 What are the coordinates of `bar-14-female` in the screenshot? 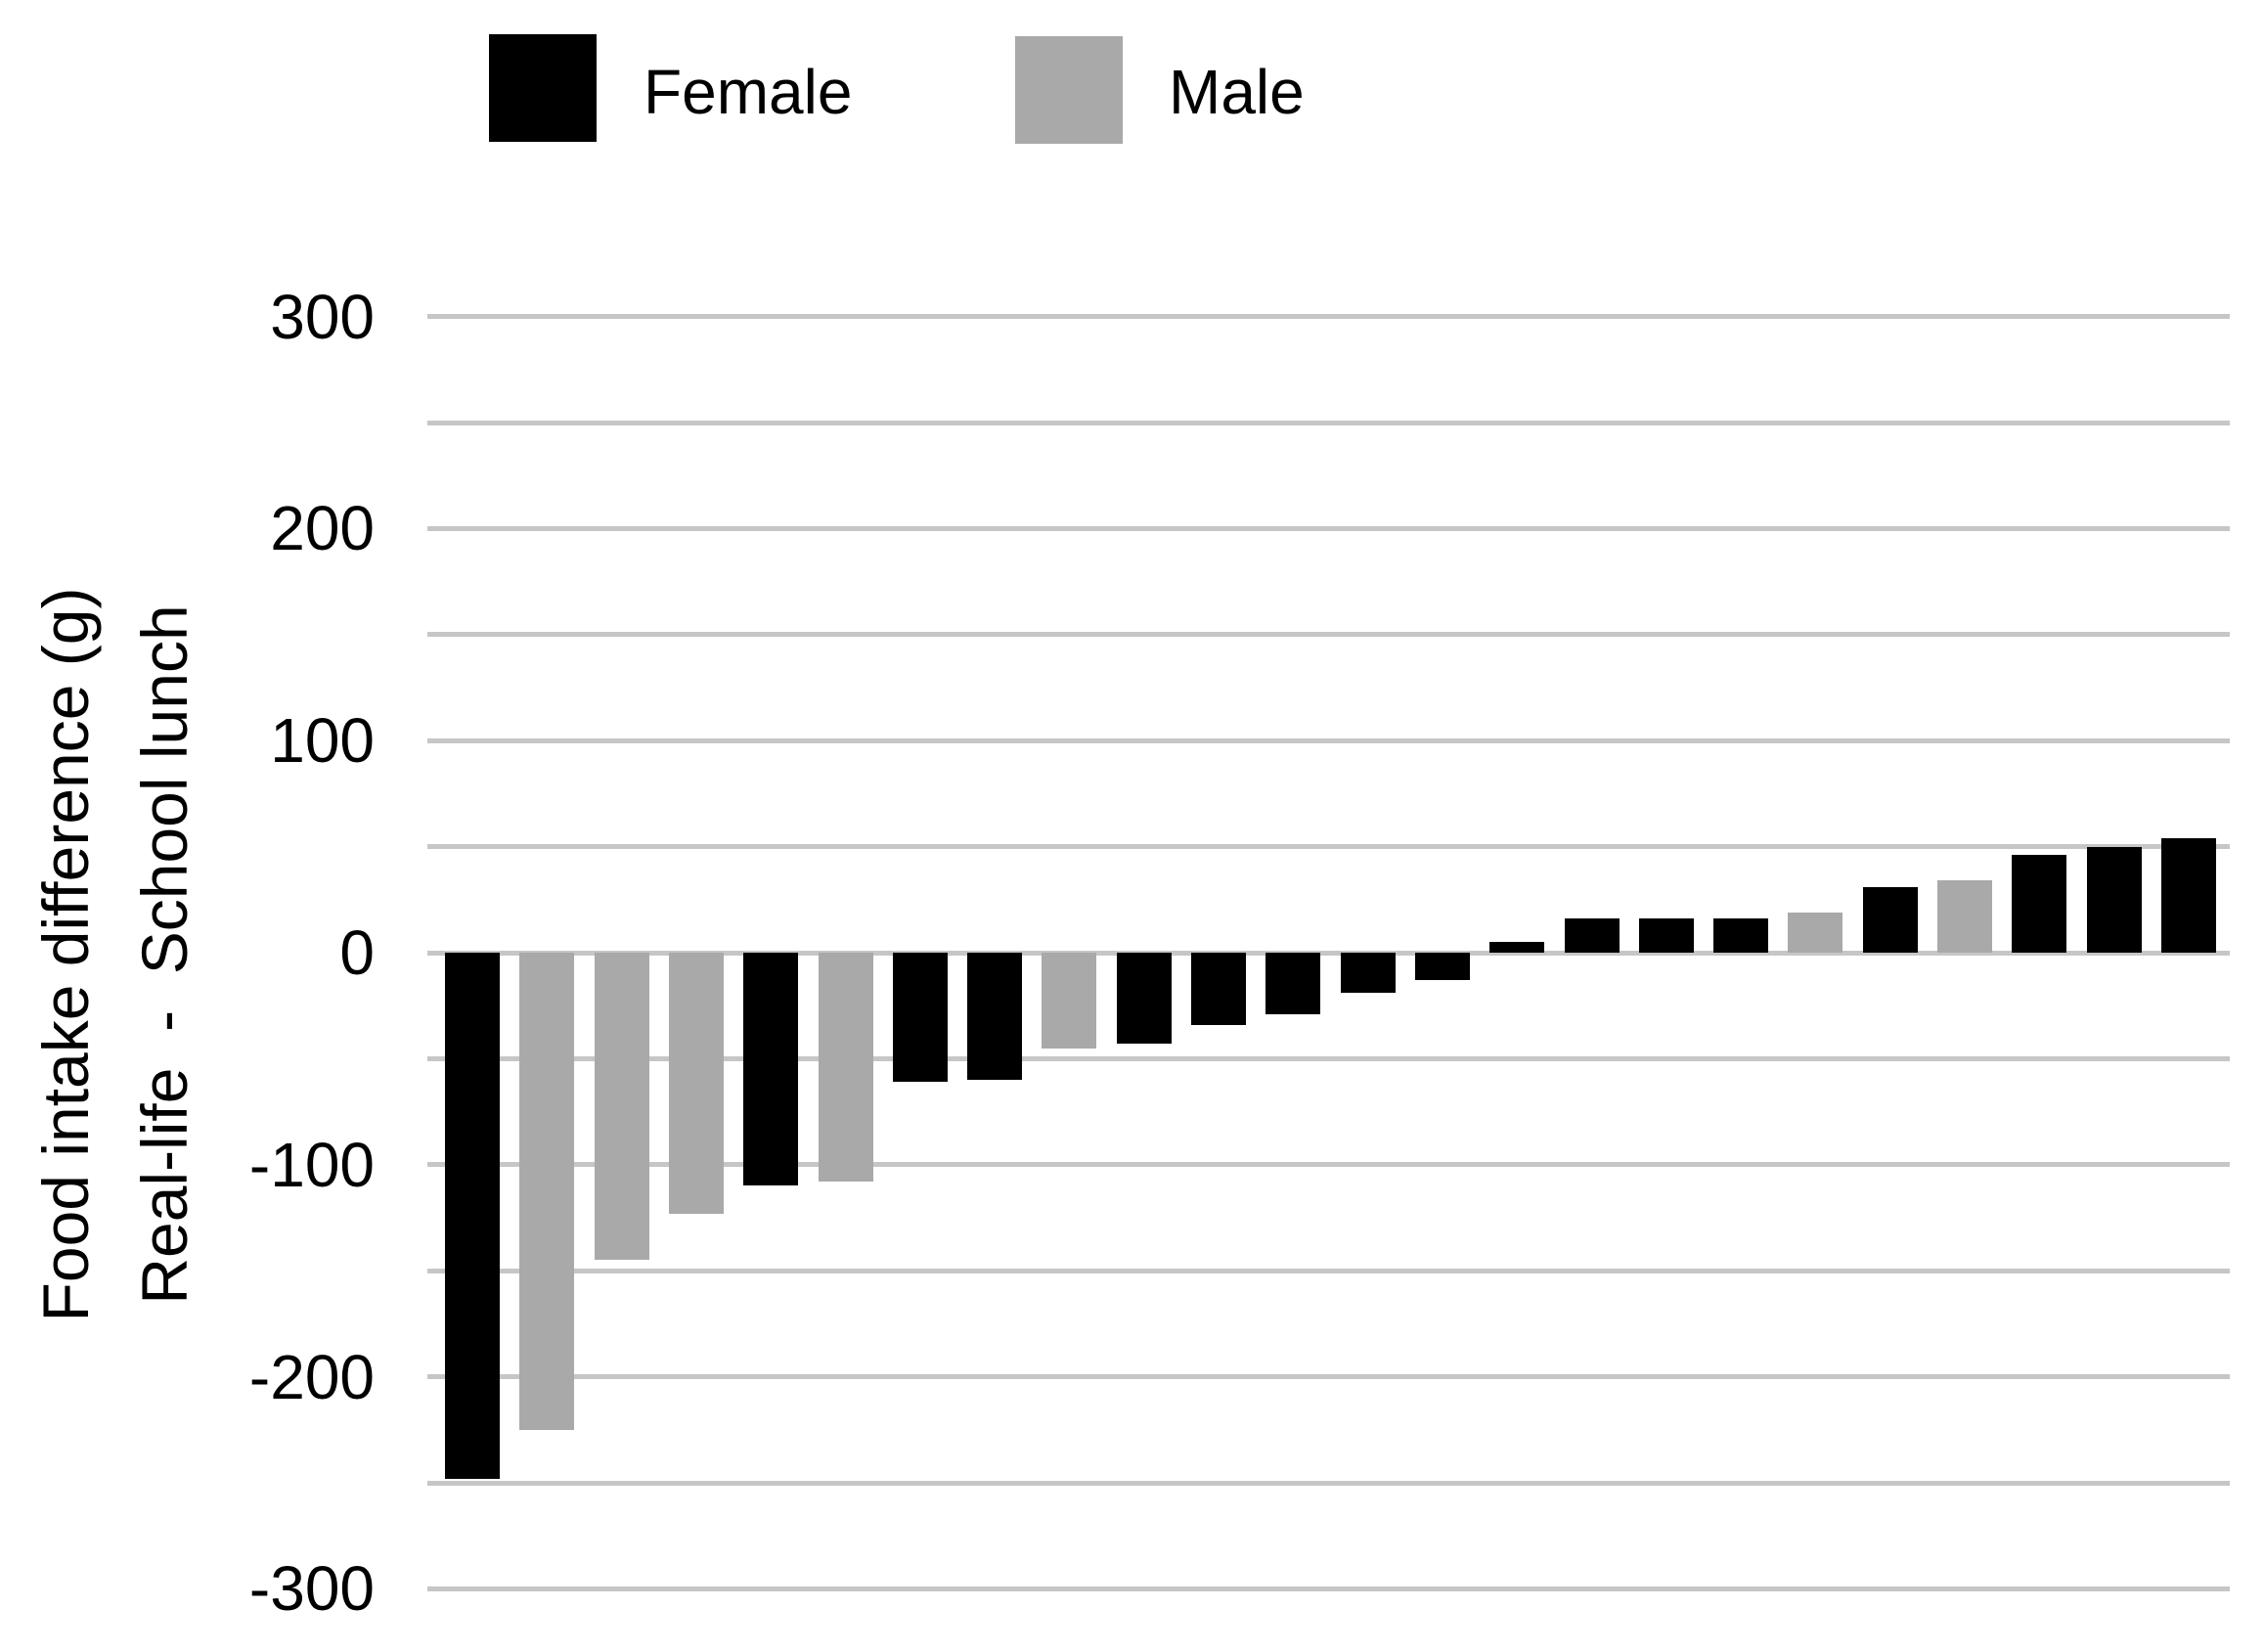 It's located at (1442, 967).